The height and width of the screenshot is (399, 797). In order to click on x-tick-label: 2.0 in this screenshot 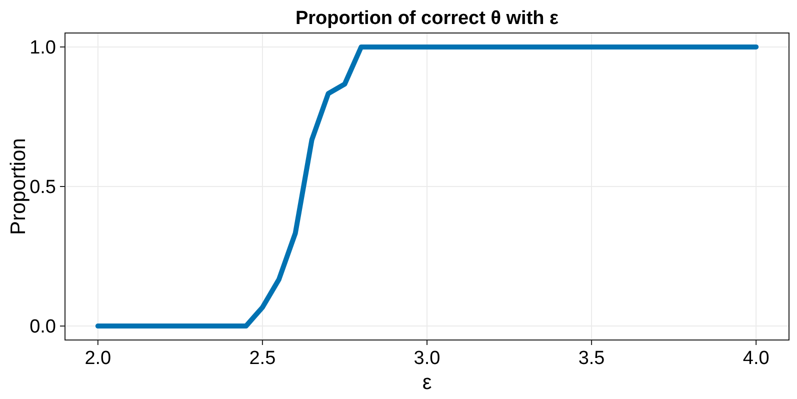, I will do `click(98, 358)`.